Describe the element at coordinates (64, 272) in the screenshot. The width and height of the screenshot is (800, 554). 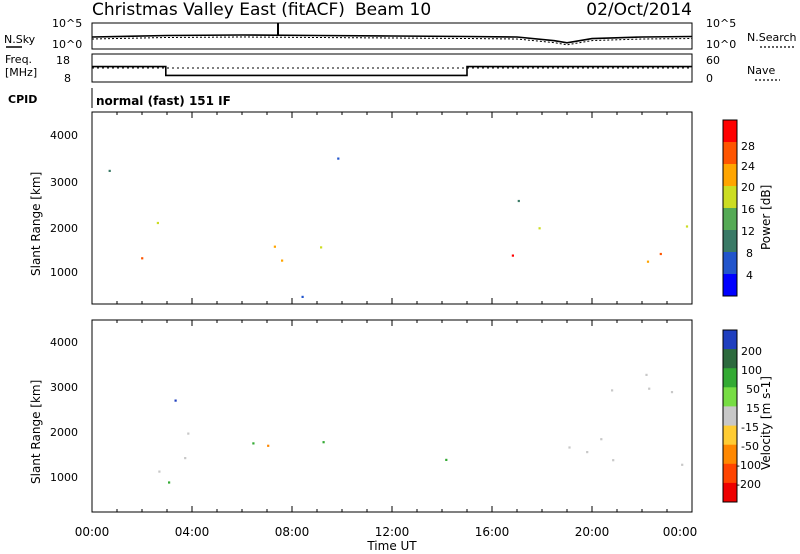
I see `power-ytick-1000: 1000` at that location.